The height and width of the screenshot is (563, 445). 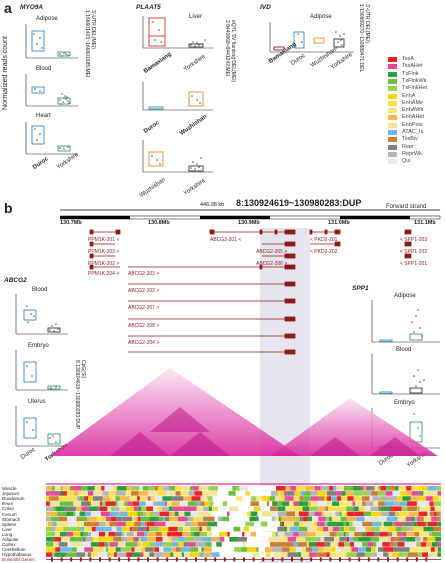 What do you see at coordinates (177, 94) in the screenshot?
I see `plaat5-svg` at bounding box center [177, 94].